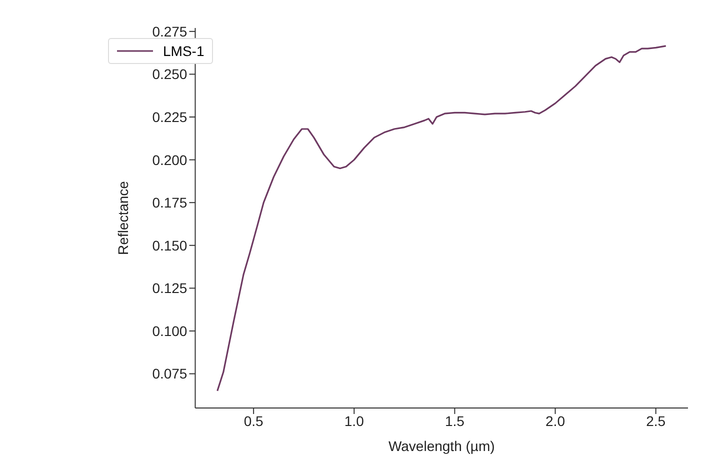  Describe the element at coordinates (183, 51) in the screenshot. I see `legend-label: LMS-1` at that location.